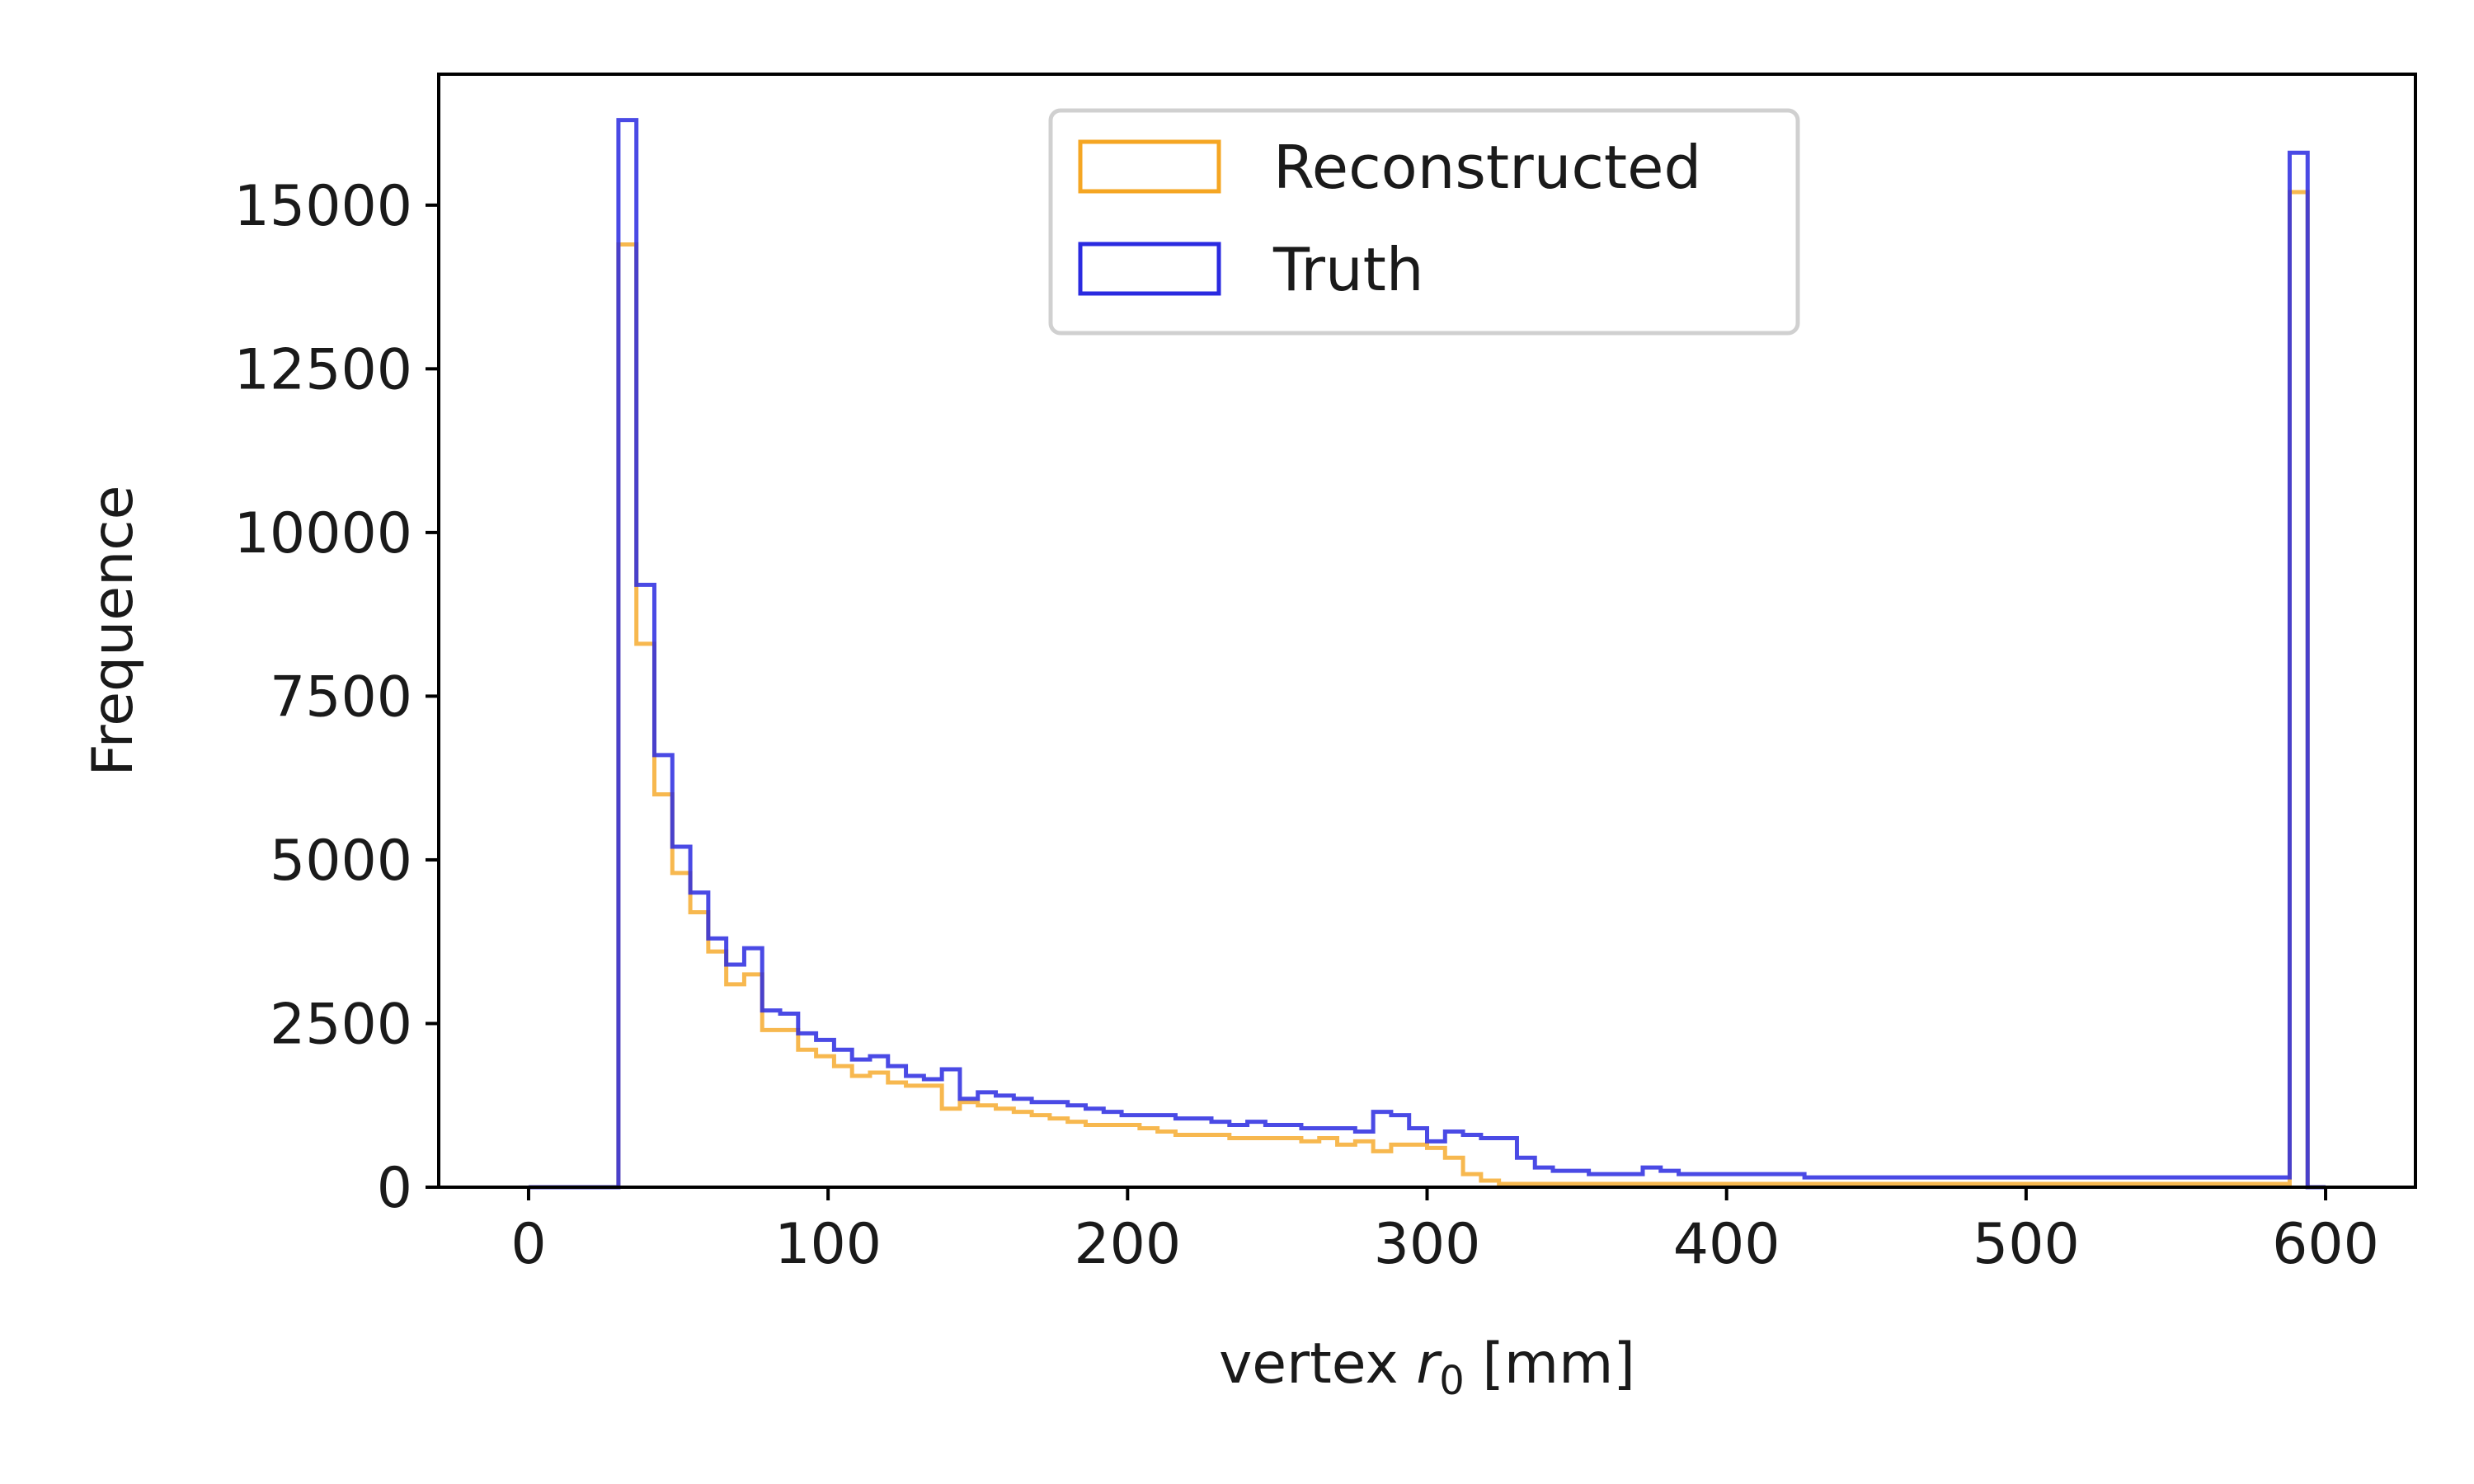 The width and height of the screenshot is (2474, 1484). Describe the element at coordinates (1427, 1244) in the screenshot. I see `x-tick-label-300: 300` at that location.